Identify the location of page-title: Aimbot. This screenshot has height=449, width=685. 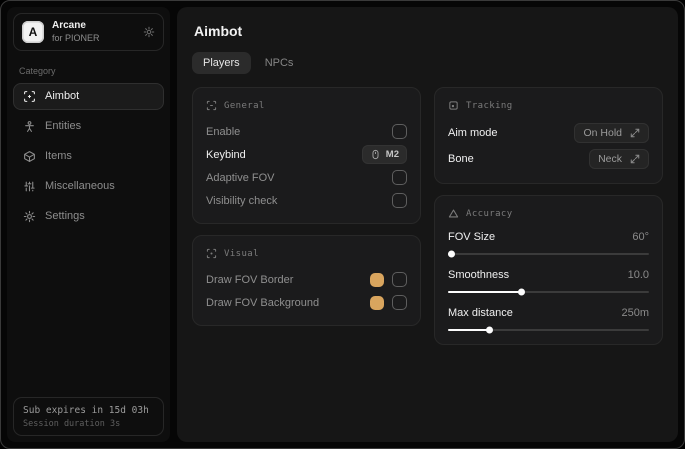
(218, 31).